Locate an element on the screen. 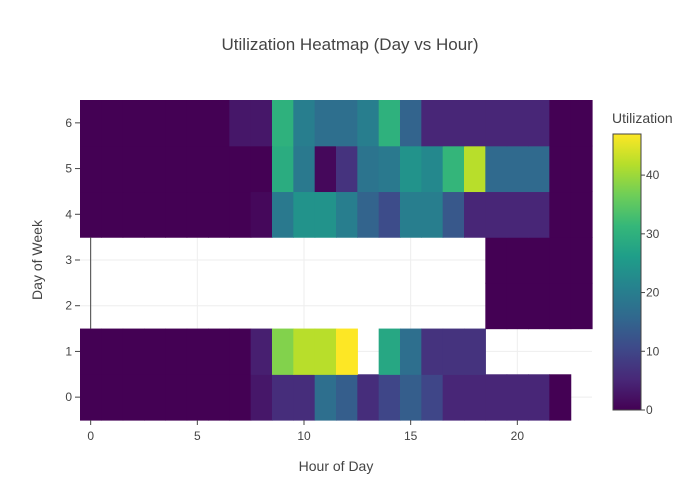  colorbar-tick-label: 10 is located at coordinates (653, 351).